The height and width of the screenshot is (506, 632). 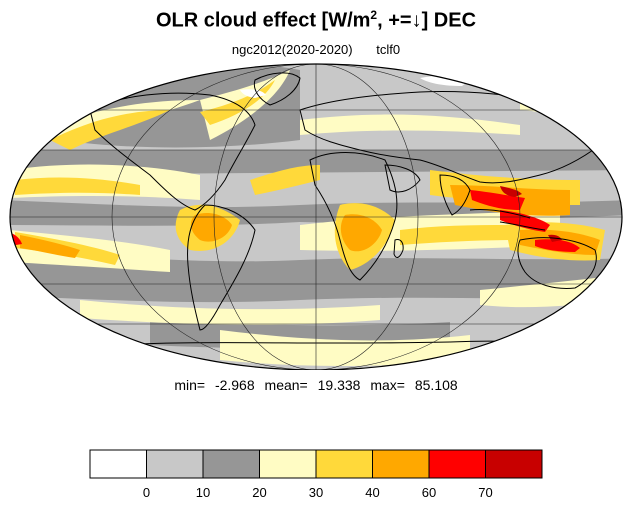 What do you see at coordinates (259, 492) in the screenshot?
I see `colorbar-tick-label: 20` at bounding box center [259, 492].